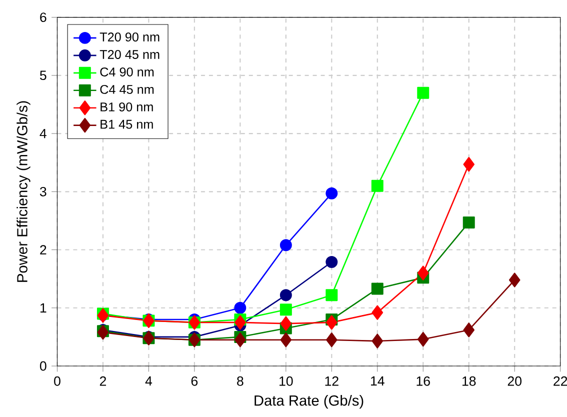 The image size is (567, 417). What do you see at coordinates (423, 381) in the screenshot?
I see `x-tick-label: 16` at bounding box center [423, 381].